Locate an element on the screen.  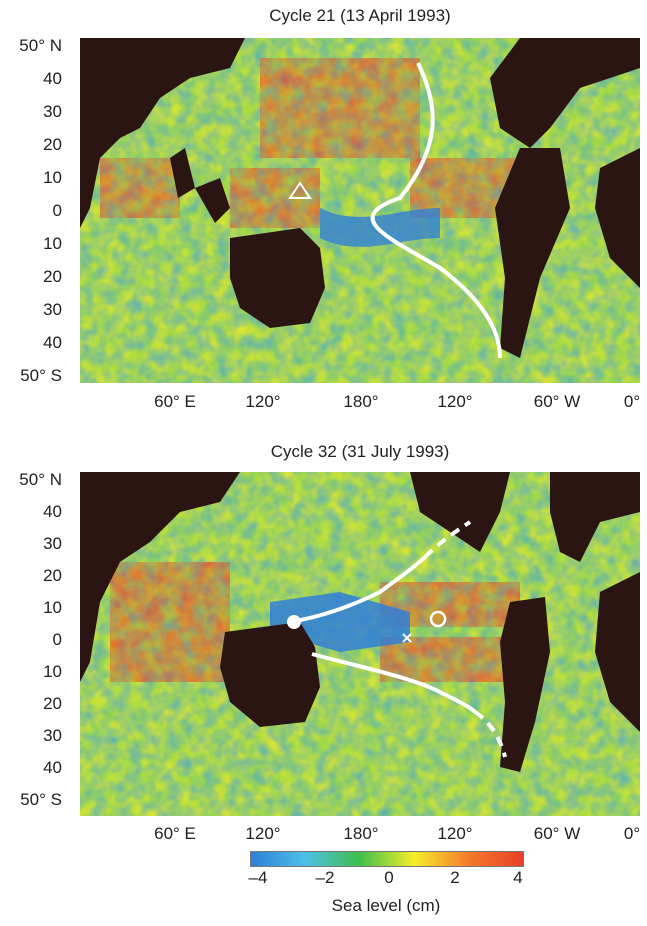
colorbar-title: Sea level (cm) is located at coordinates (386, 905).